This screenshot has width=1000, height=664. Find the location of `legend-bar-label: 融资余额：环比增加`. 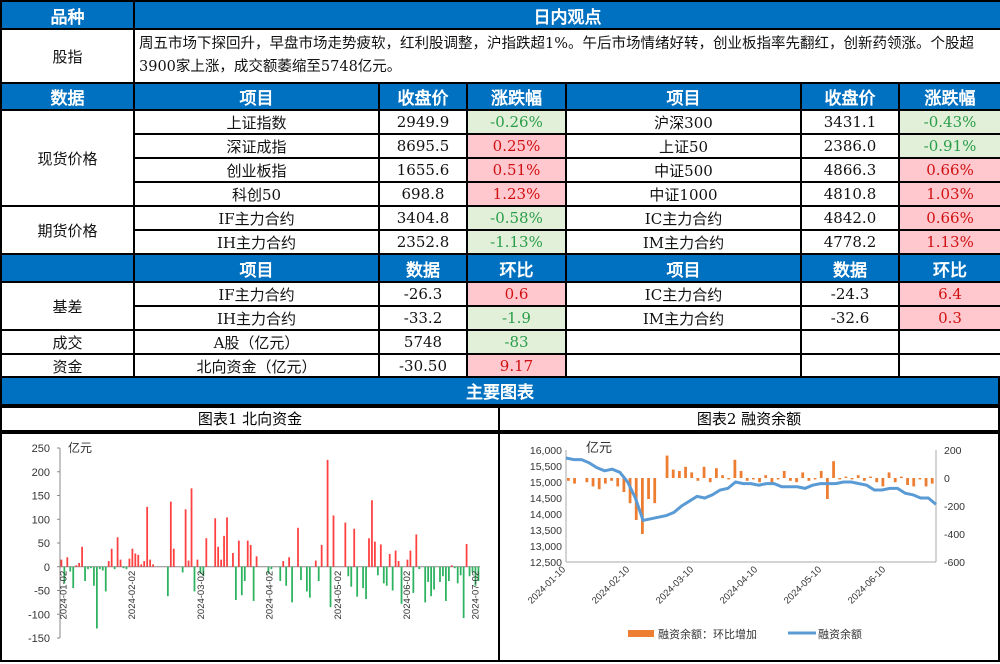

legend-bar-label: 融资余额：环比增加 is located at coordinates (707, 634).